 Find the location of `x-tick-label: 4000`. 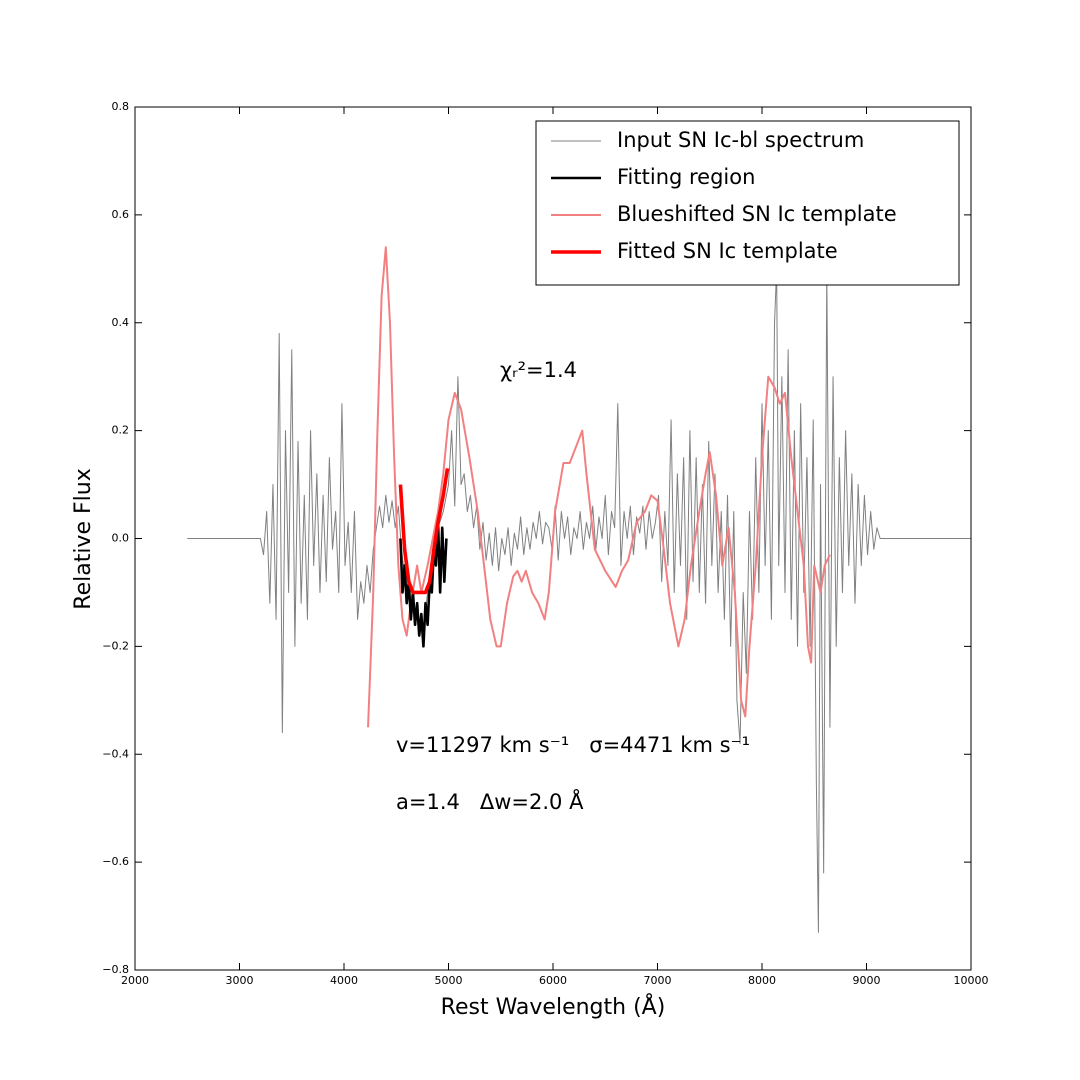

x-tick-label: 4000 is located at coordinates (344, 980).